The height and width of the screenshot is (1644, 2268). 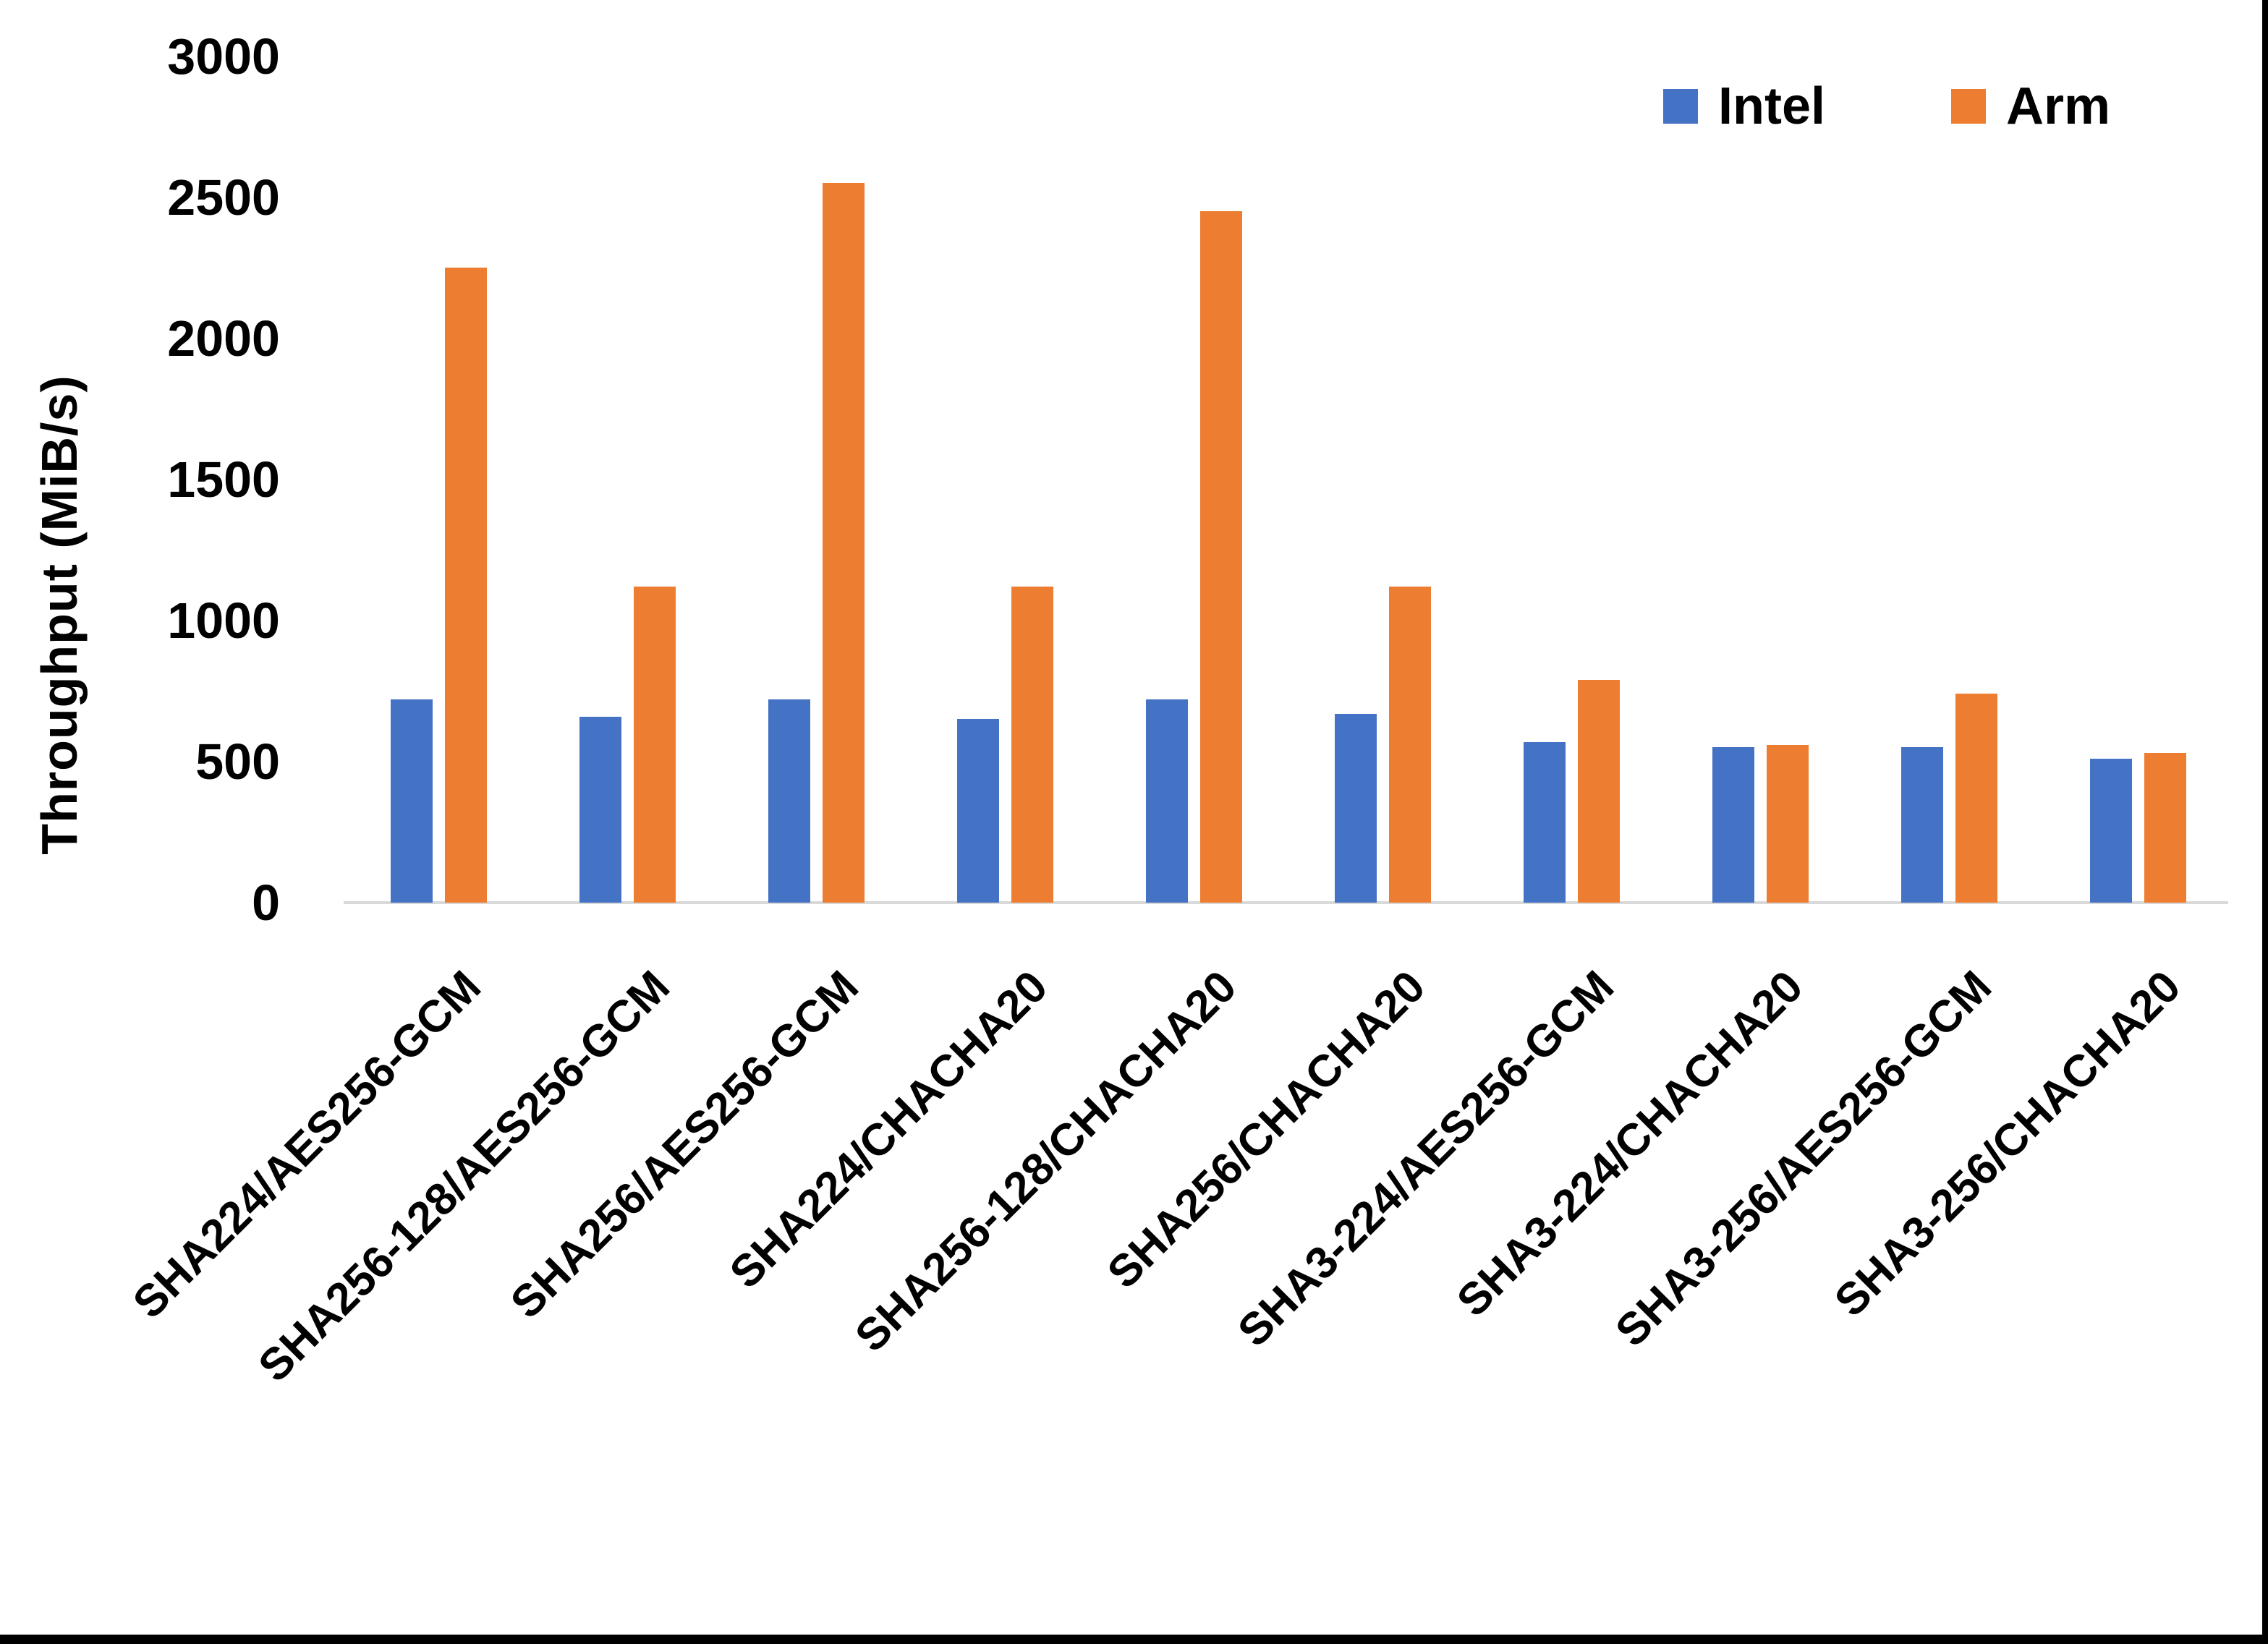 What do you see at coordinates (685, 1145) in the screenshot?
I see `x-category-label: SHA256/AES256-GCM` at bounding box center [685, 1145].